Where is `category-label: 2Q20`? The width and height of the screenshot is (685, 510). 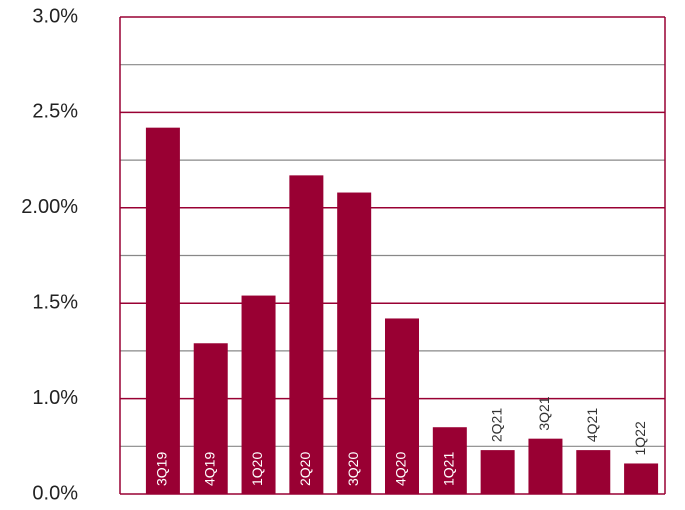 category-label: 2Q20 is located at coordinates (305, 469).